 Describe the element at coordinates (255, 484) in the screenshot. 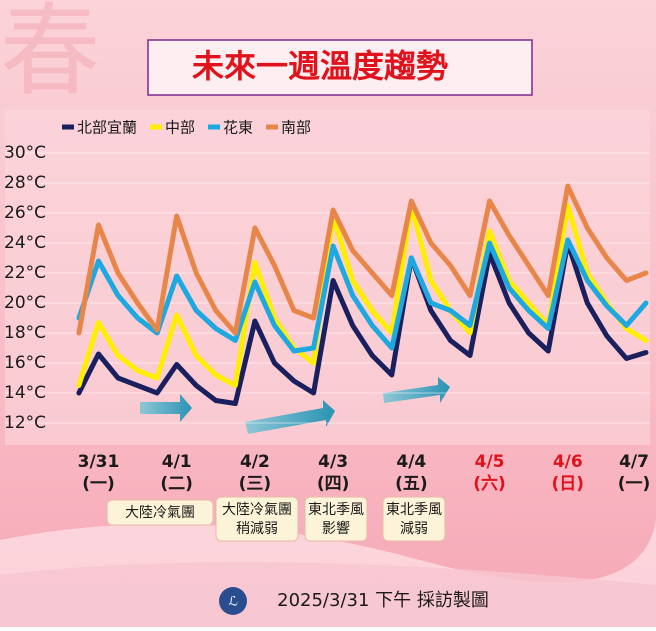

I see `x-tick-weekday: (三)` at that location.